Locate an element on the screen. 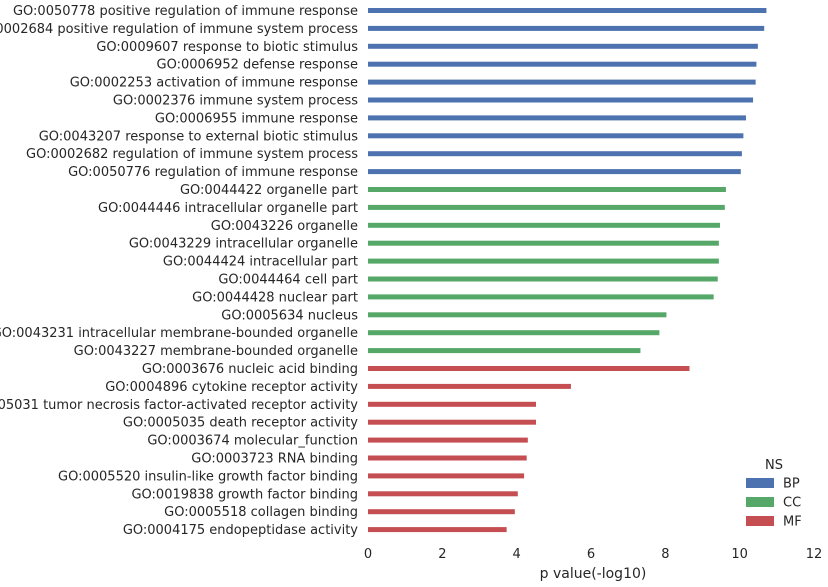 The height and width of the screenshot is (587, 828). category-label: GO:0003676 nucleic acid binding is located at coordinates (250, 369).